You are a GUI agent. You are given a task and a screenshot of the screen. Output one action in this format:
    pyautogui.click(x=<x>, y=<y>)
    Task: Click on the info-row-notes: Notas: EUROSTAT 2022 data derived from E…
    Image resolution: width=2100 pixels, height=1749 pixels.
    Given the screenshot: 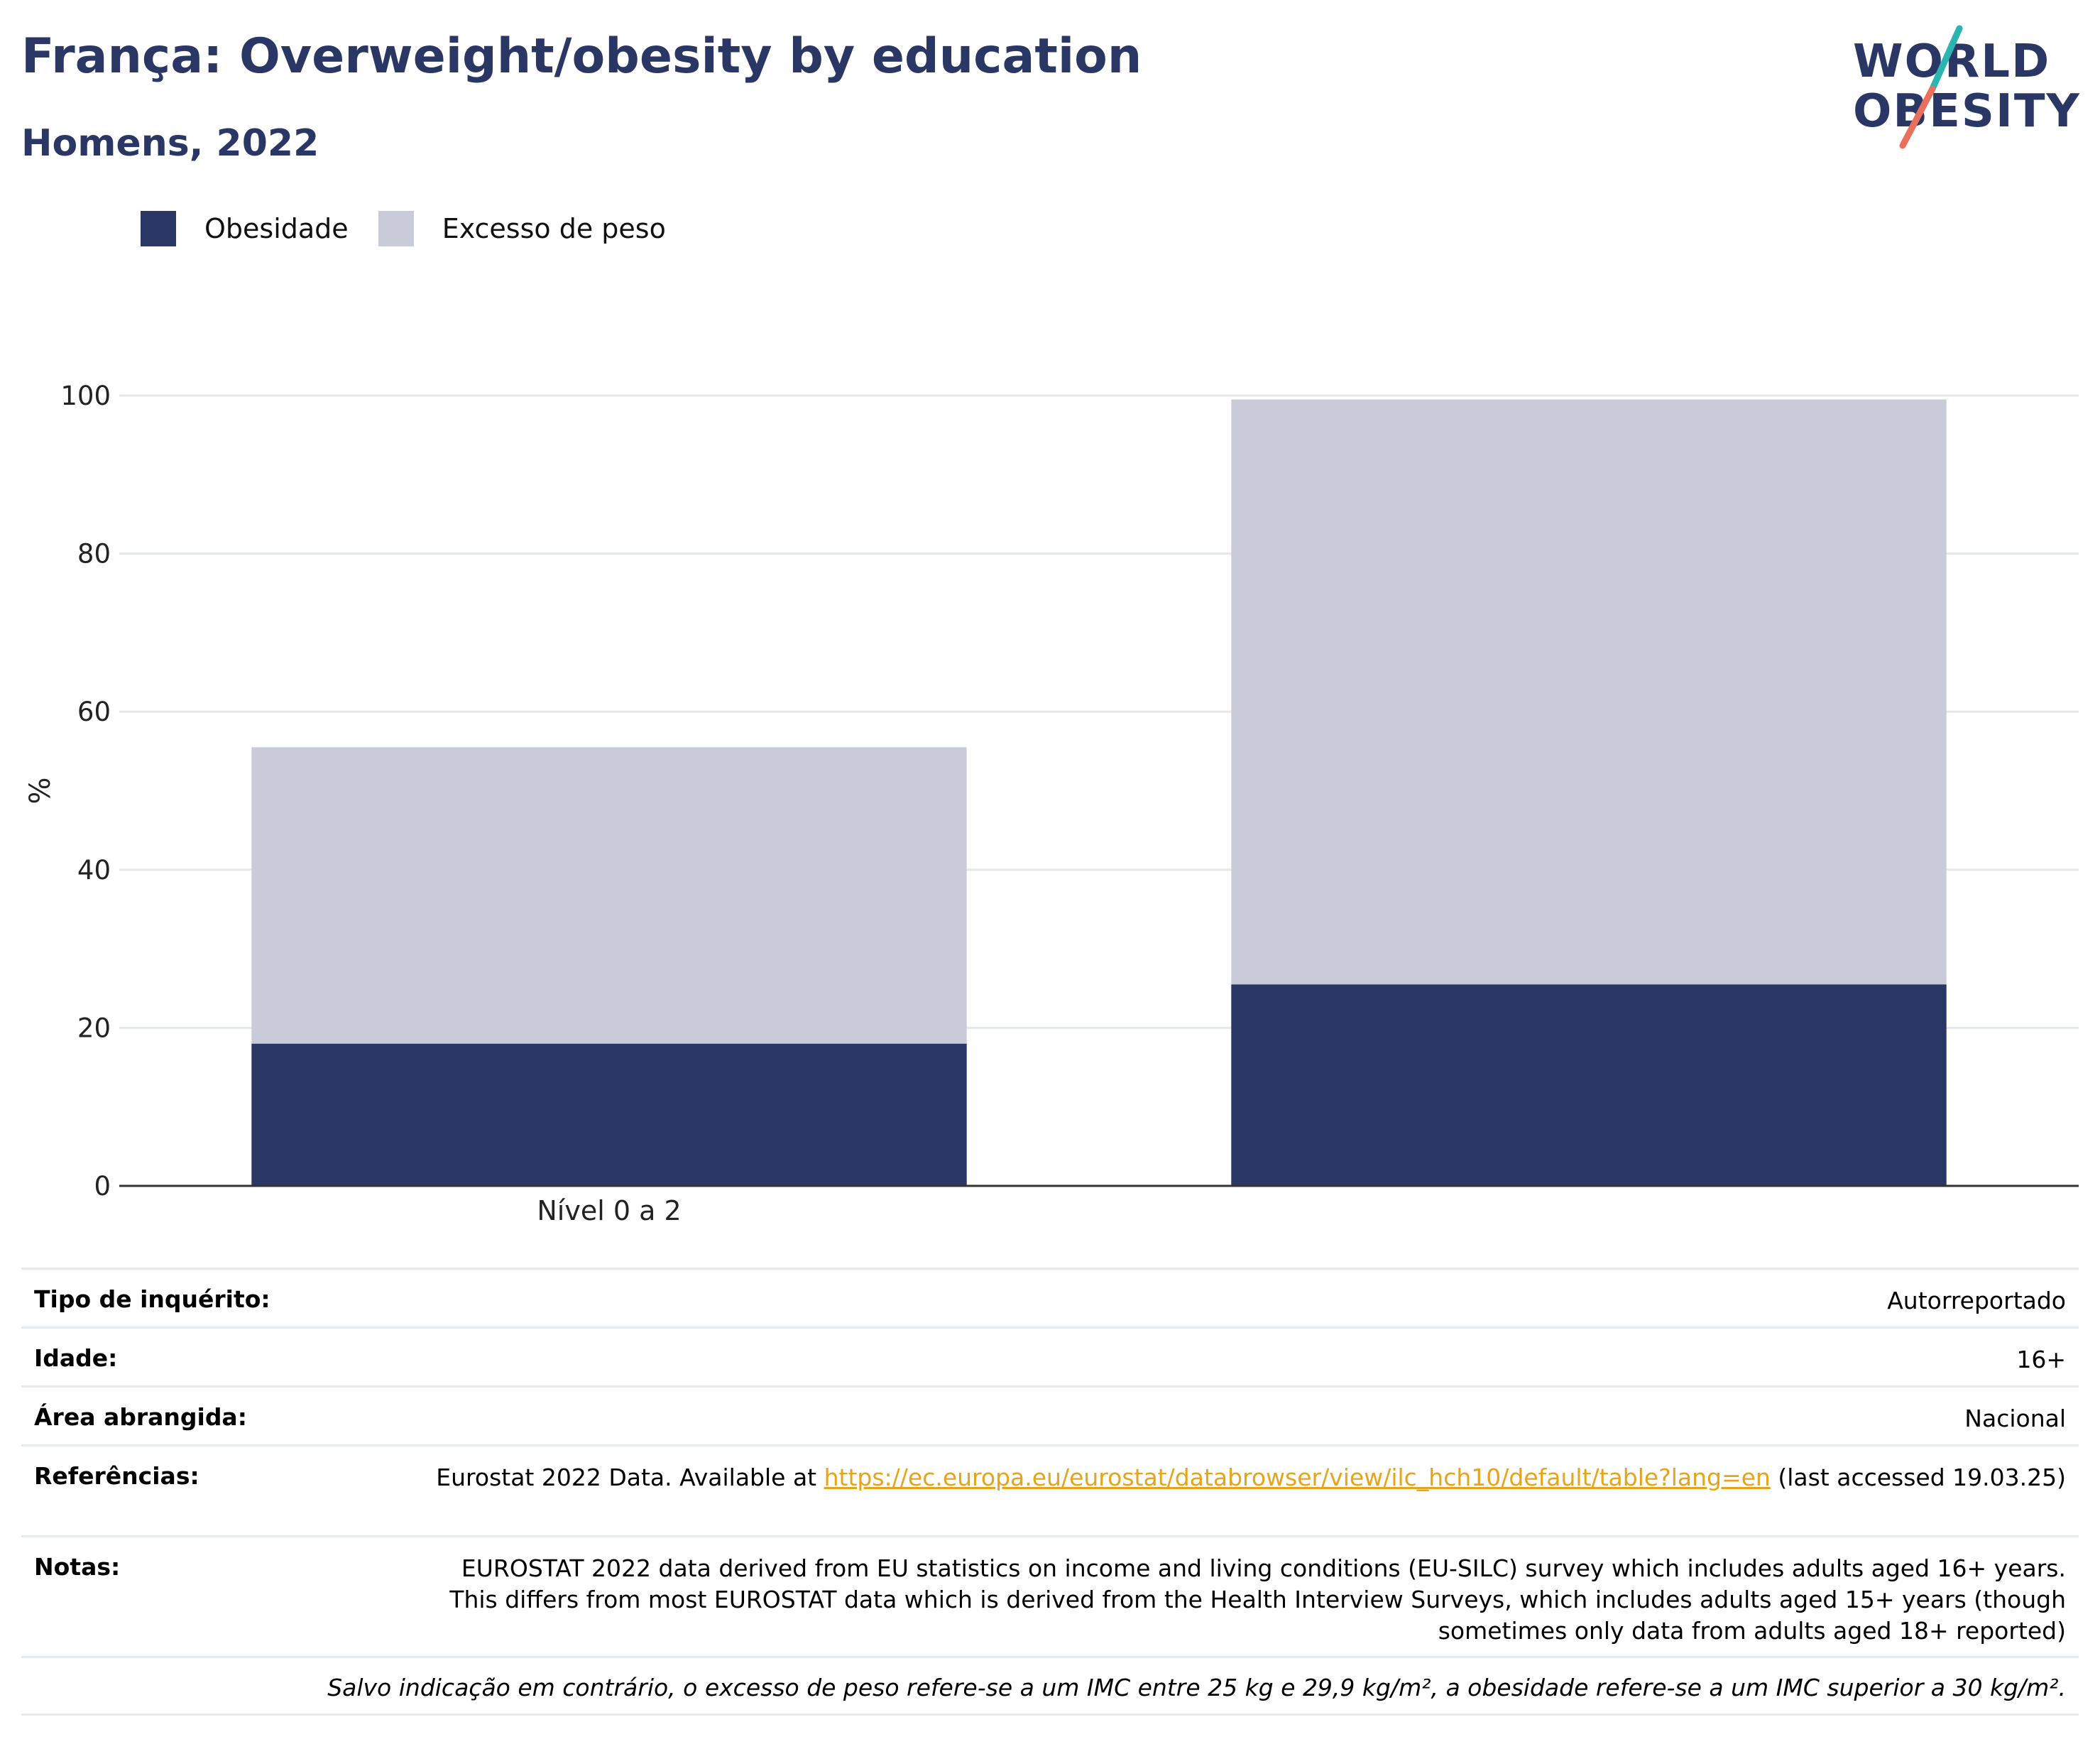 What is the action you would take?
    pyautogui.click(x=1050, y=1595)
    